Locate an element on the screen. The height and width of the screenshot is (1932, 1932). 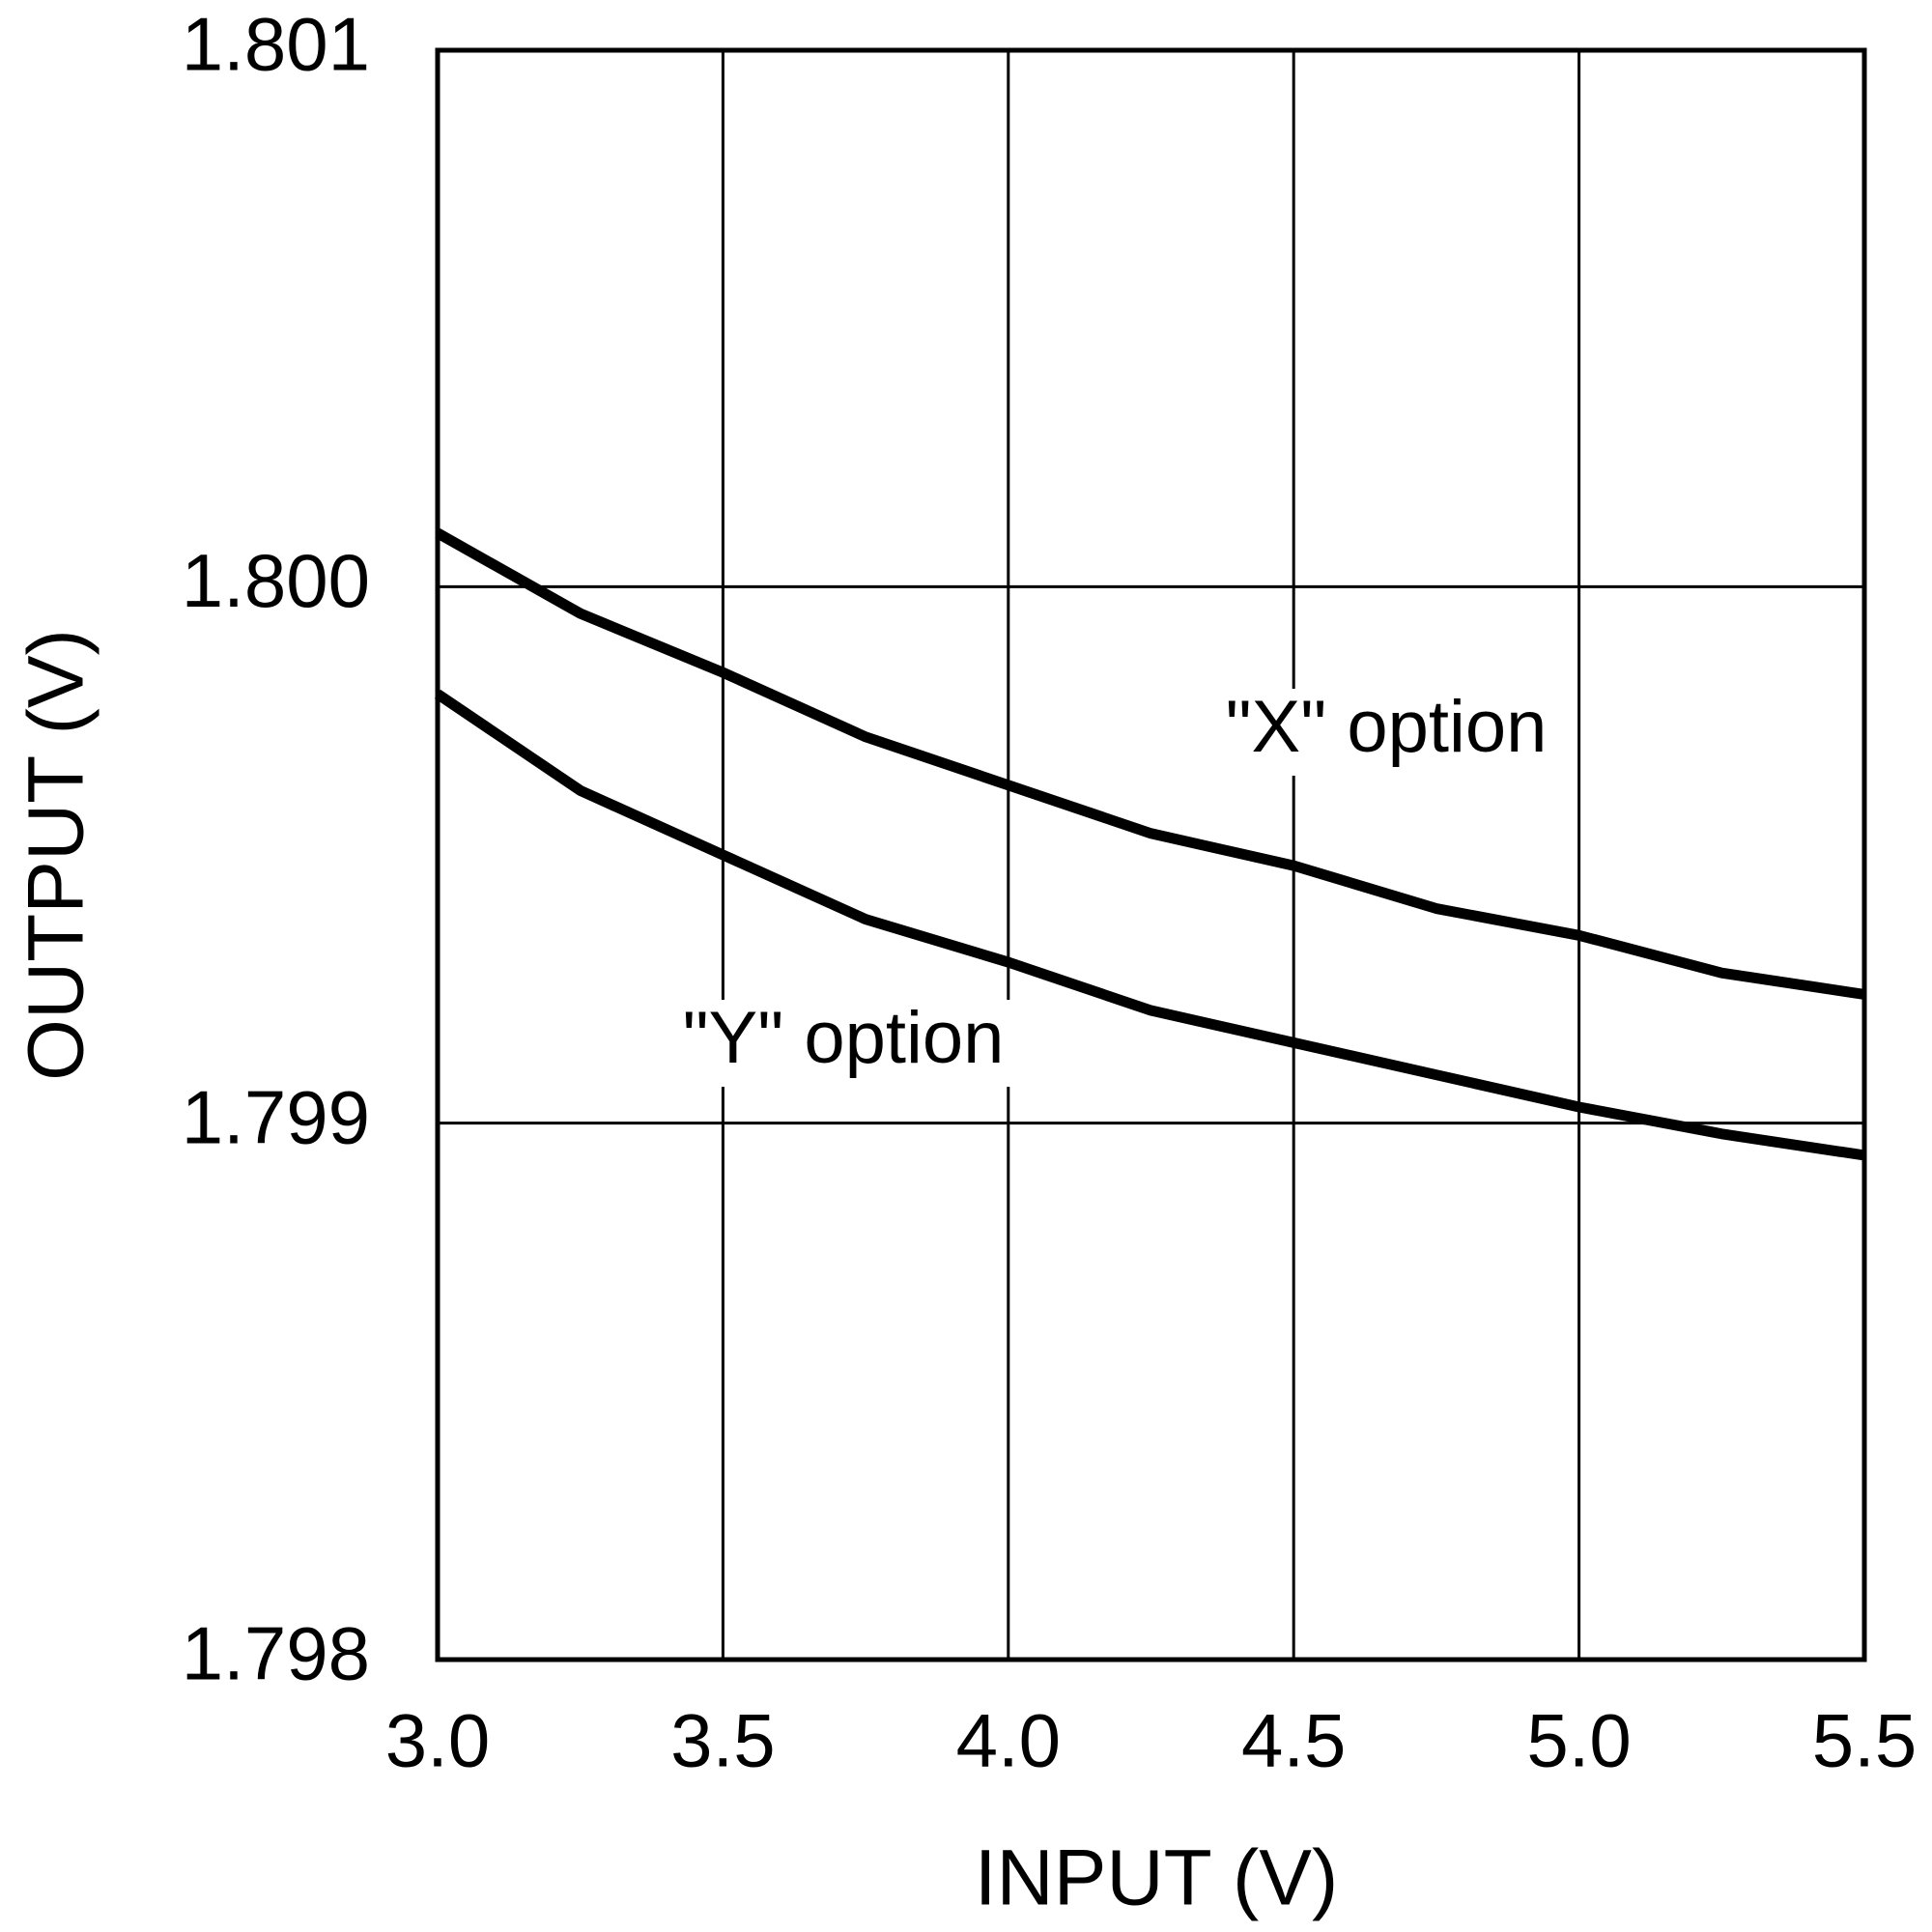
x-axis-title: INPUT (V) is located at coordinates (1157, 1878).